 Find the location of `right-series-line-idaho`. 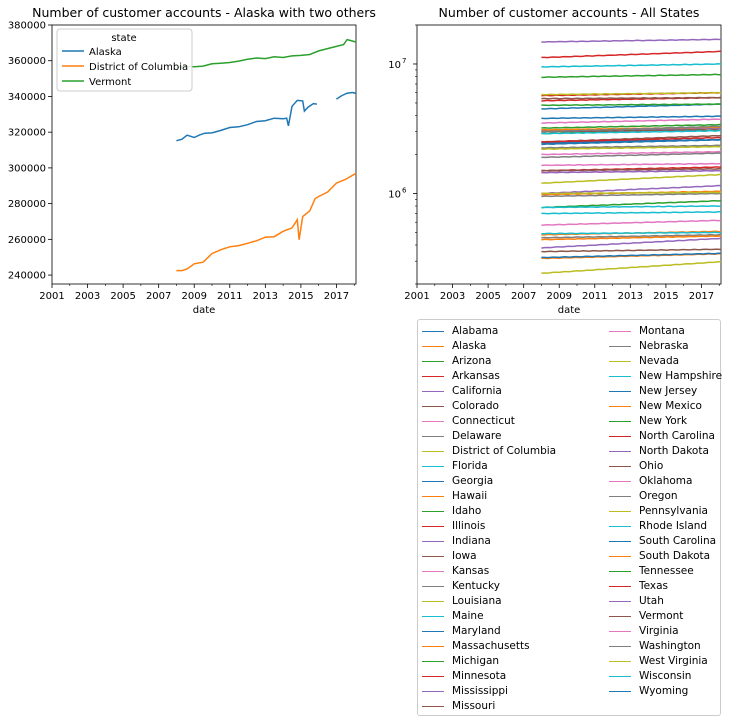

right-series-line-idaho is located at coordinates (631, 204).